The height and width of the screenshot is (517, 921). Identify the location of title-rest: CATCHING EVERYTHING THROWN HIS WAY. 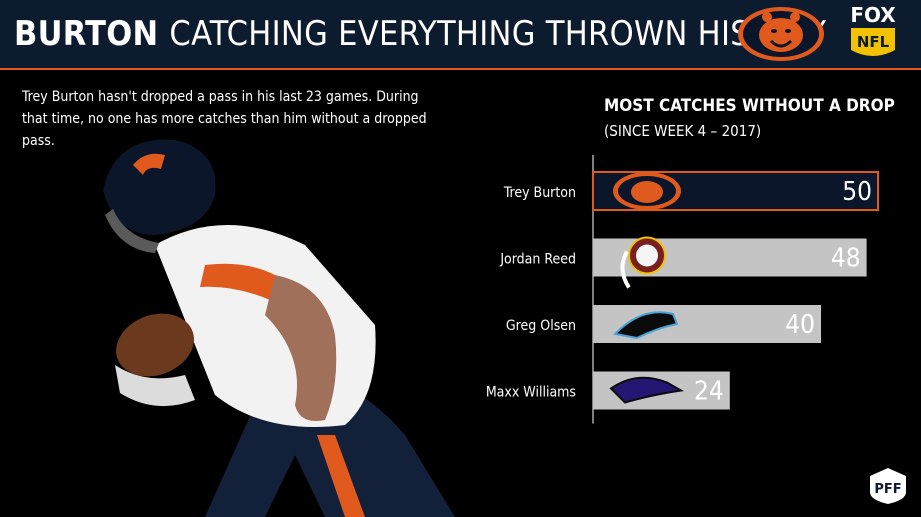
(498, 34).